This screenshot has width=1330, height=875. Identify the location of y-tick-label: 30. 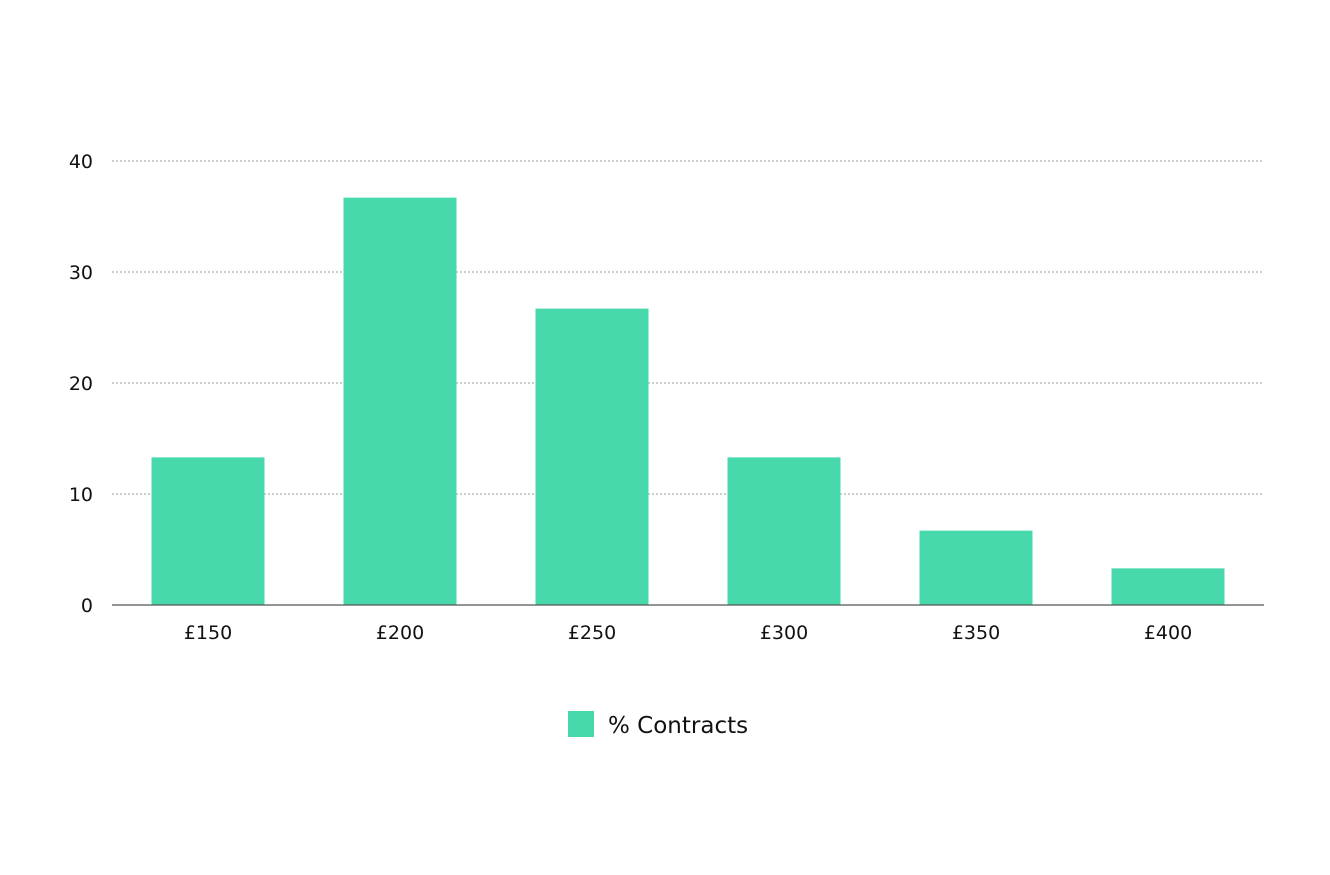
(81, 273).